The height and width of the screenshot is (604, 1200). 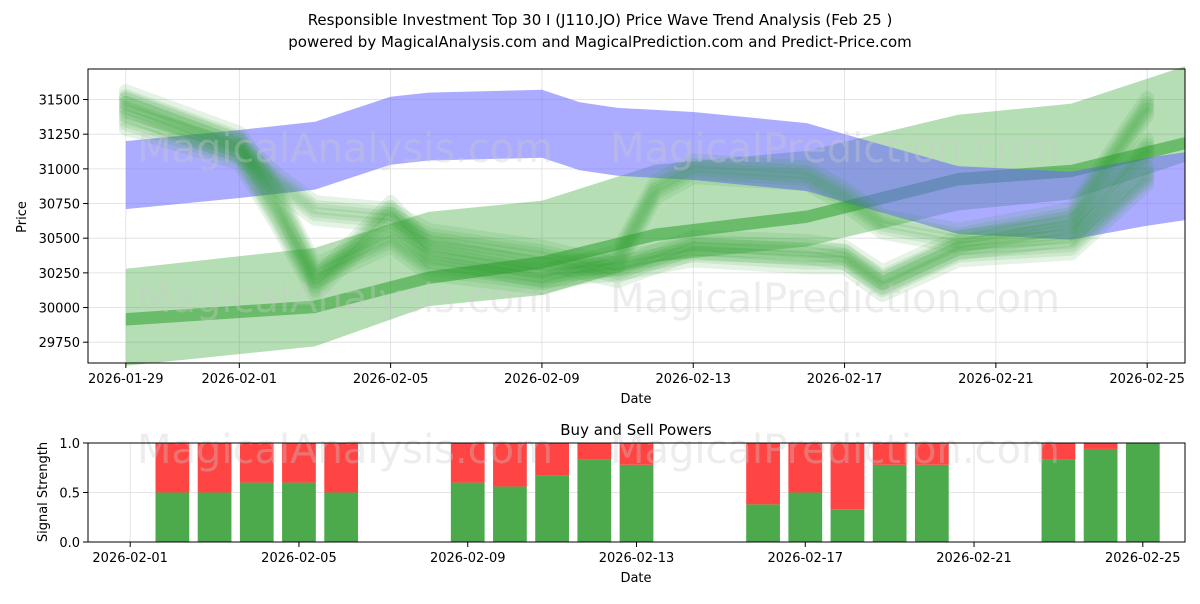 I want to click on signal-x-tick-label: 2026-02-05, so click(x=299, y=558).